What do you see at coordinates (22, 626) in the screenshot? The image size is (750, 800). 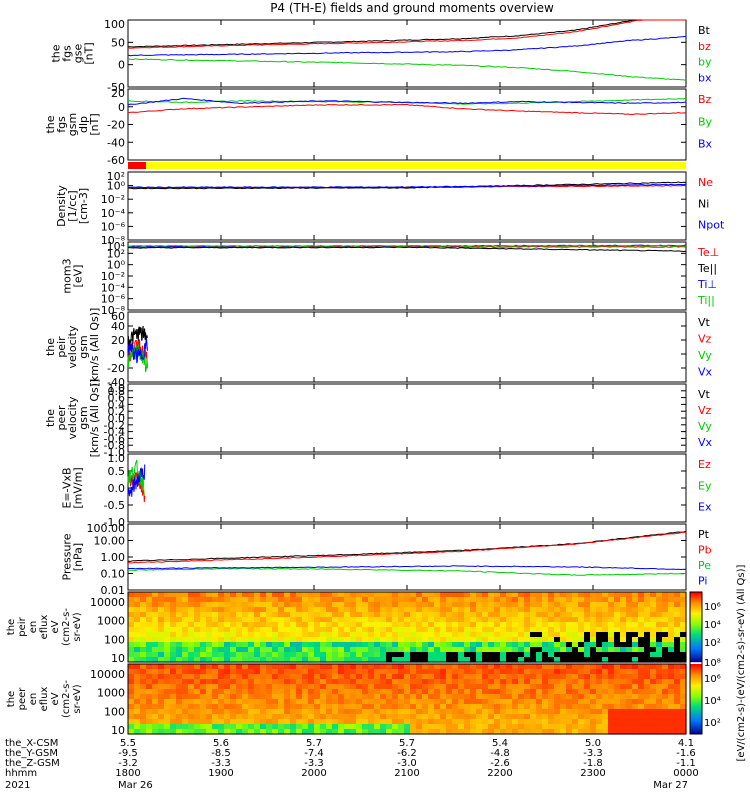 I see `y-axis-label: peir` at bounding box center [22, 626].